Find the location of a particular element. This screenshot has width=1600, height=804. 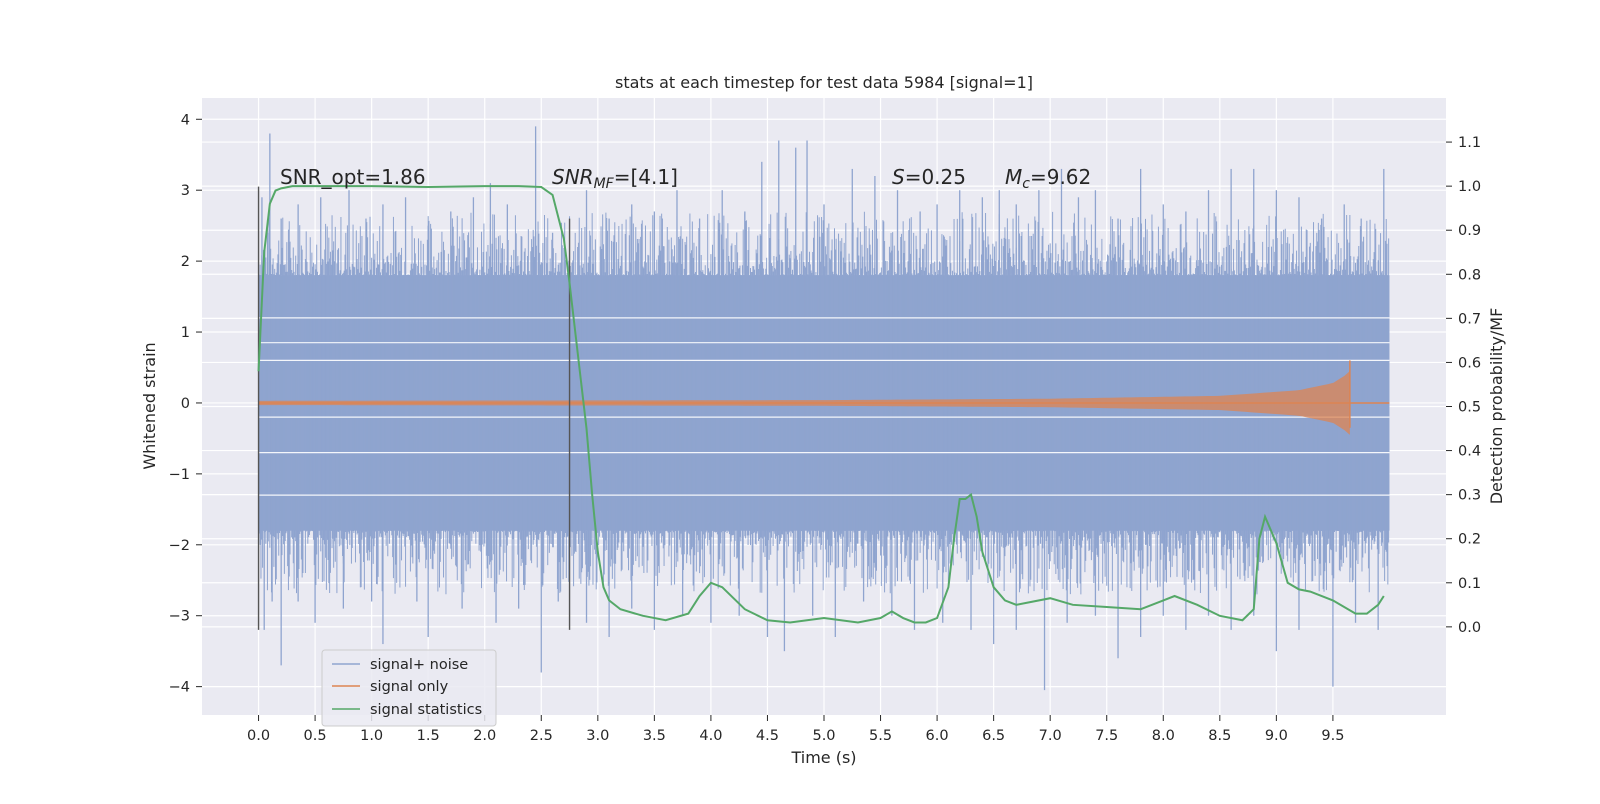

x-tick-label: 3.5 is located at coordinates (654, 736).